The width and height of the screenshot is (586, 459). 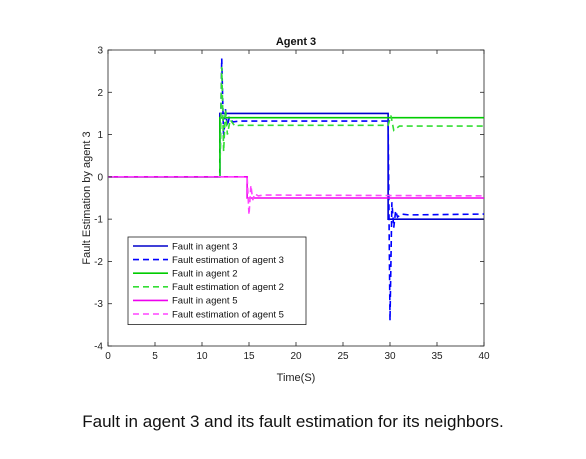 What do you see at coordinates (296, 42) in the screenshot?
I see `chart-title: Agent 3` at bounding box center [296, 42].